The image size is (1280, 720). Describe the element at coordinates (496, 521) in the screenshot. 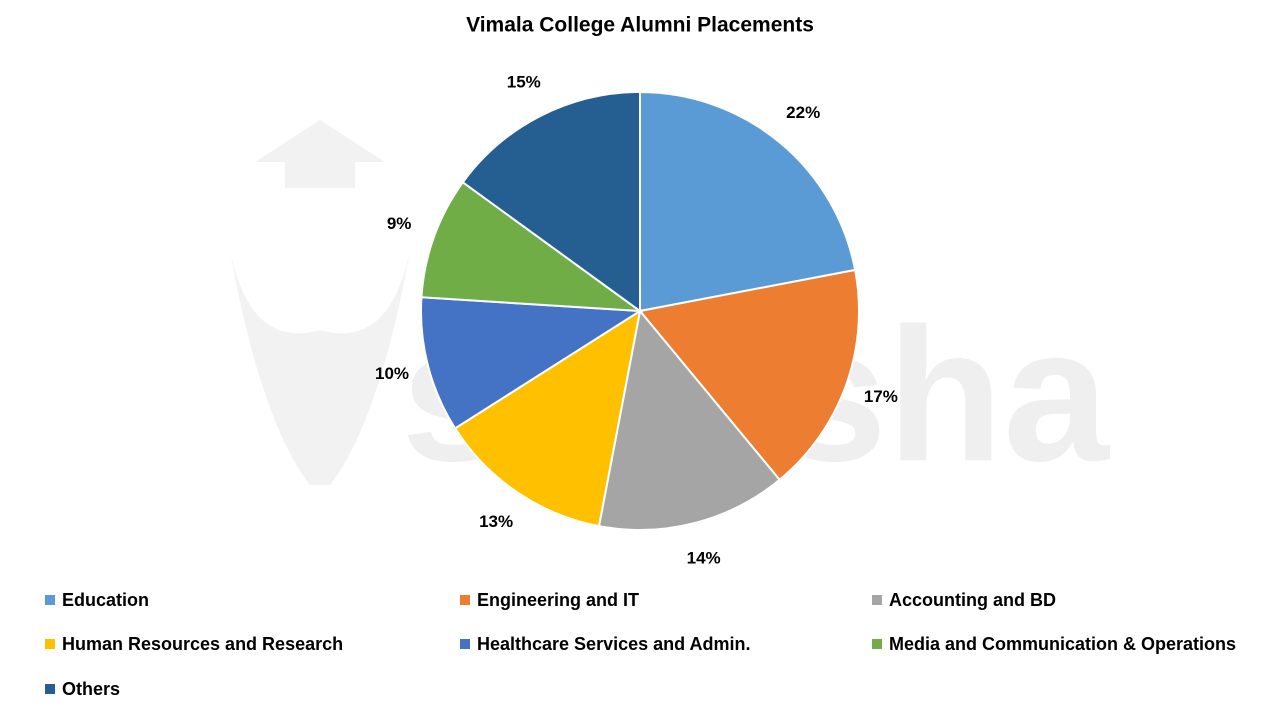

I see `data-label: 13%` at that location.